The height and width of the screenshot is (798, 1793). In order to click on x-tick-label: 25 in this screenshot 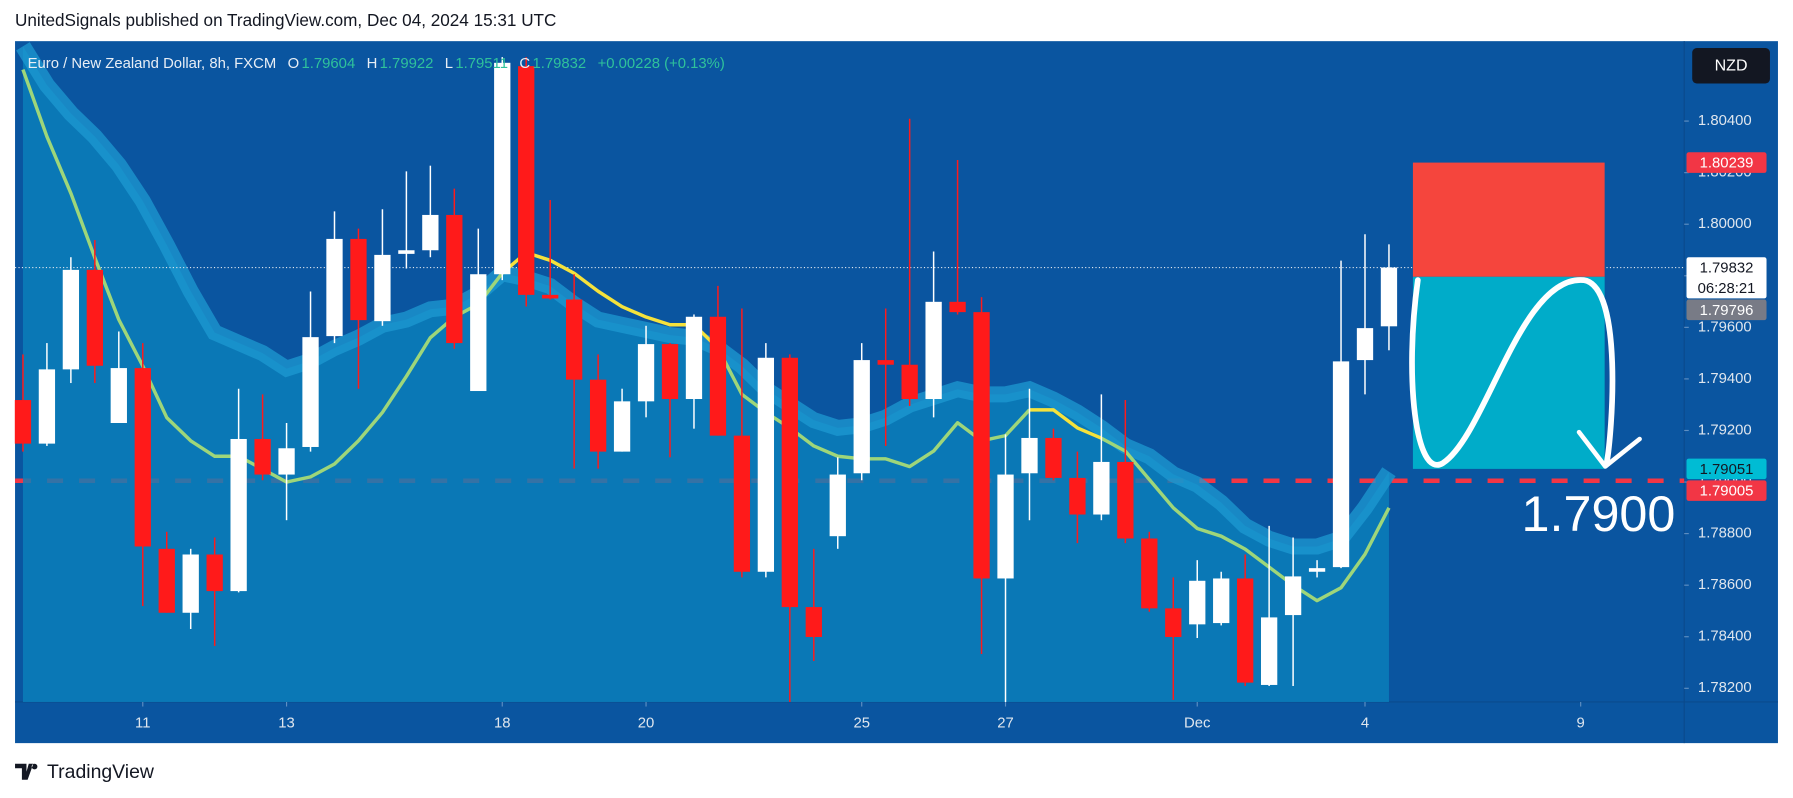, I will do `click(861, 724)`.